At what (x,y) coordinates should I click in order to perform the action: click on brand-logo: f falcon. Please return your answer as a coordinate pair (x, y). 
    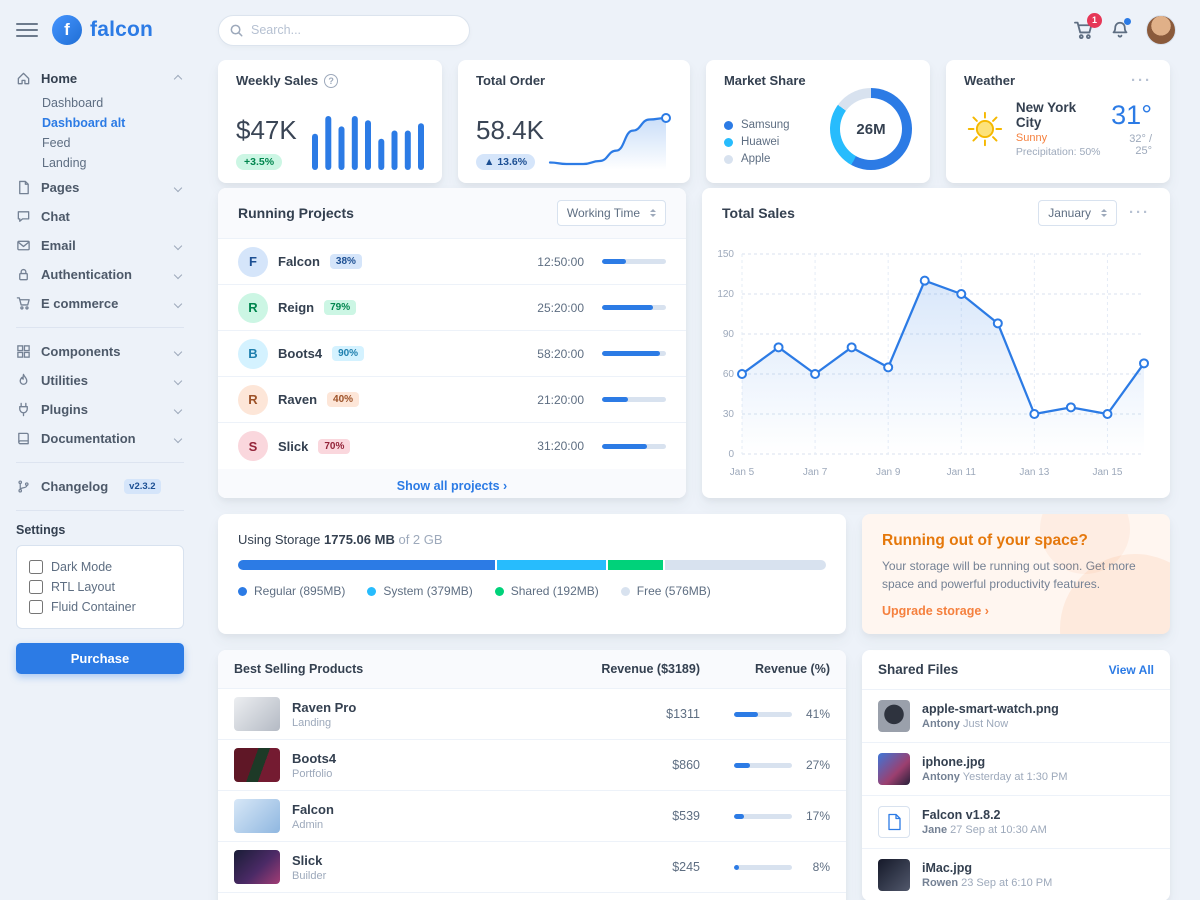
    Looking at the image, I should click on (135, 30).